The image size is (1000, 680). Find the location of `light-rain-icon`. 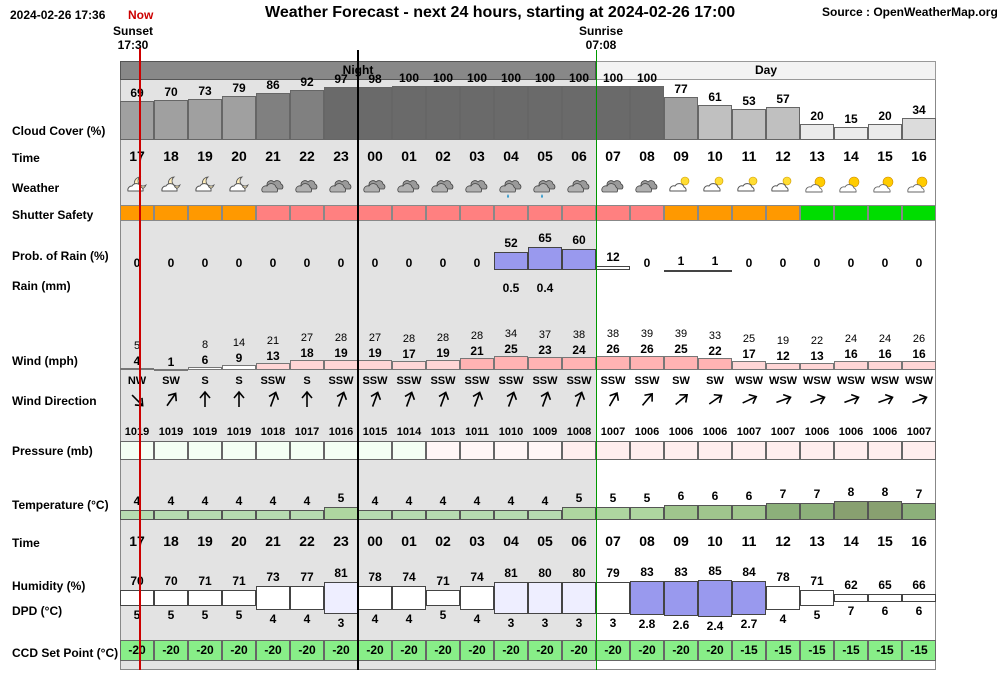

light-rain-icon is located at coordinates (545, 187).